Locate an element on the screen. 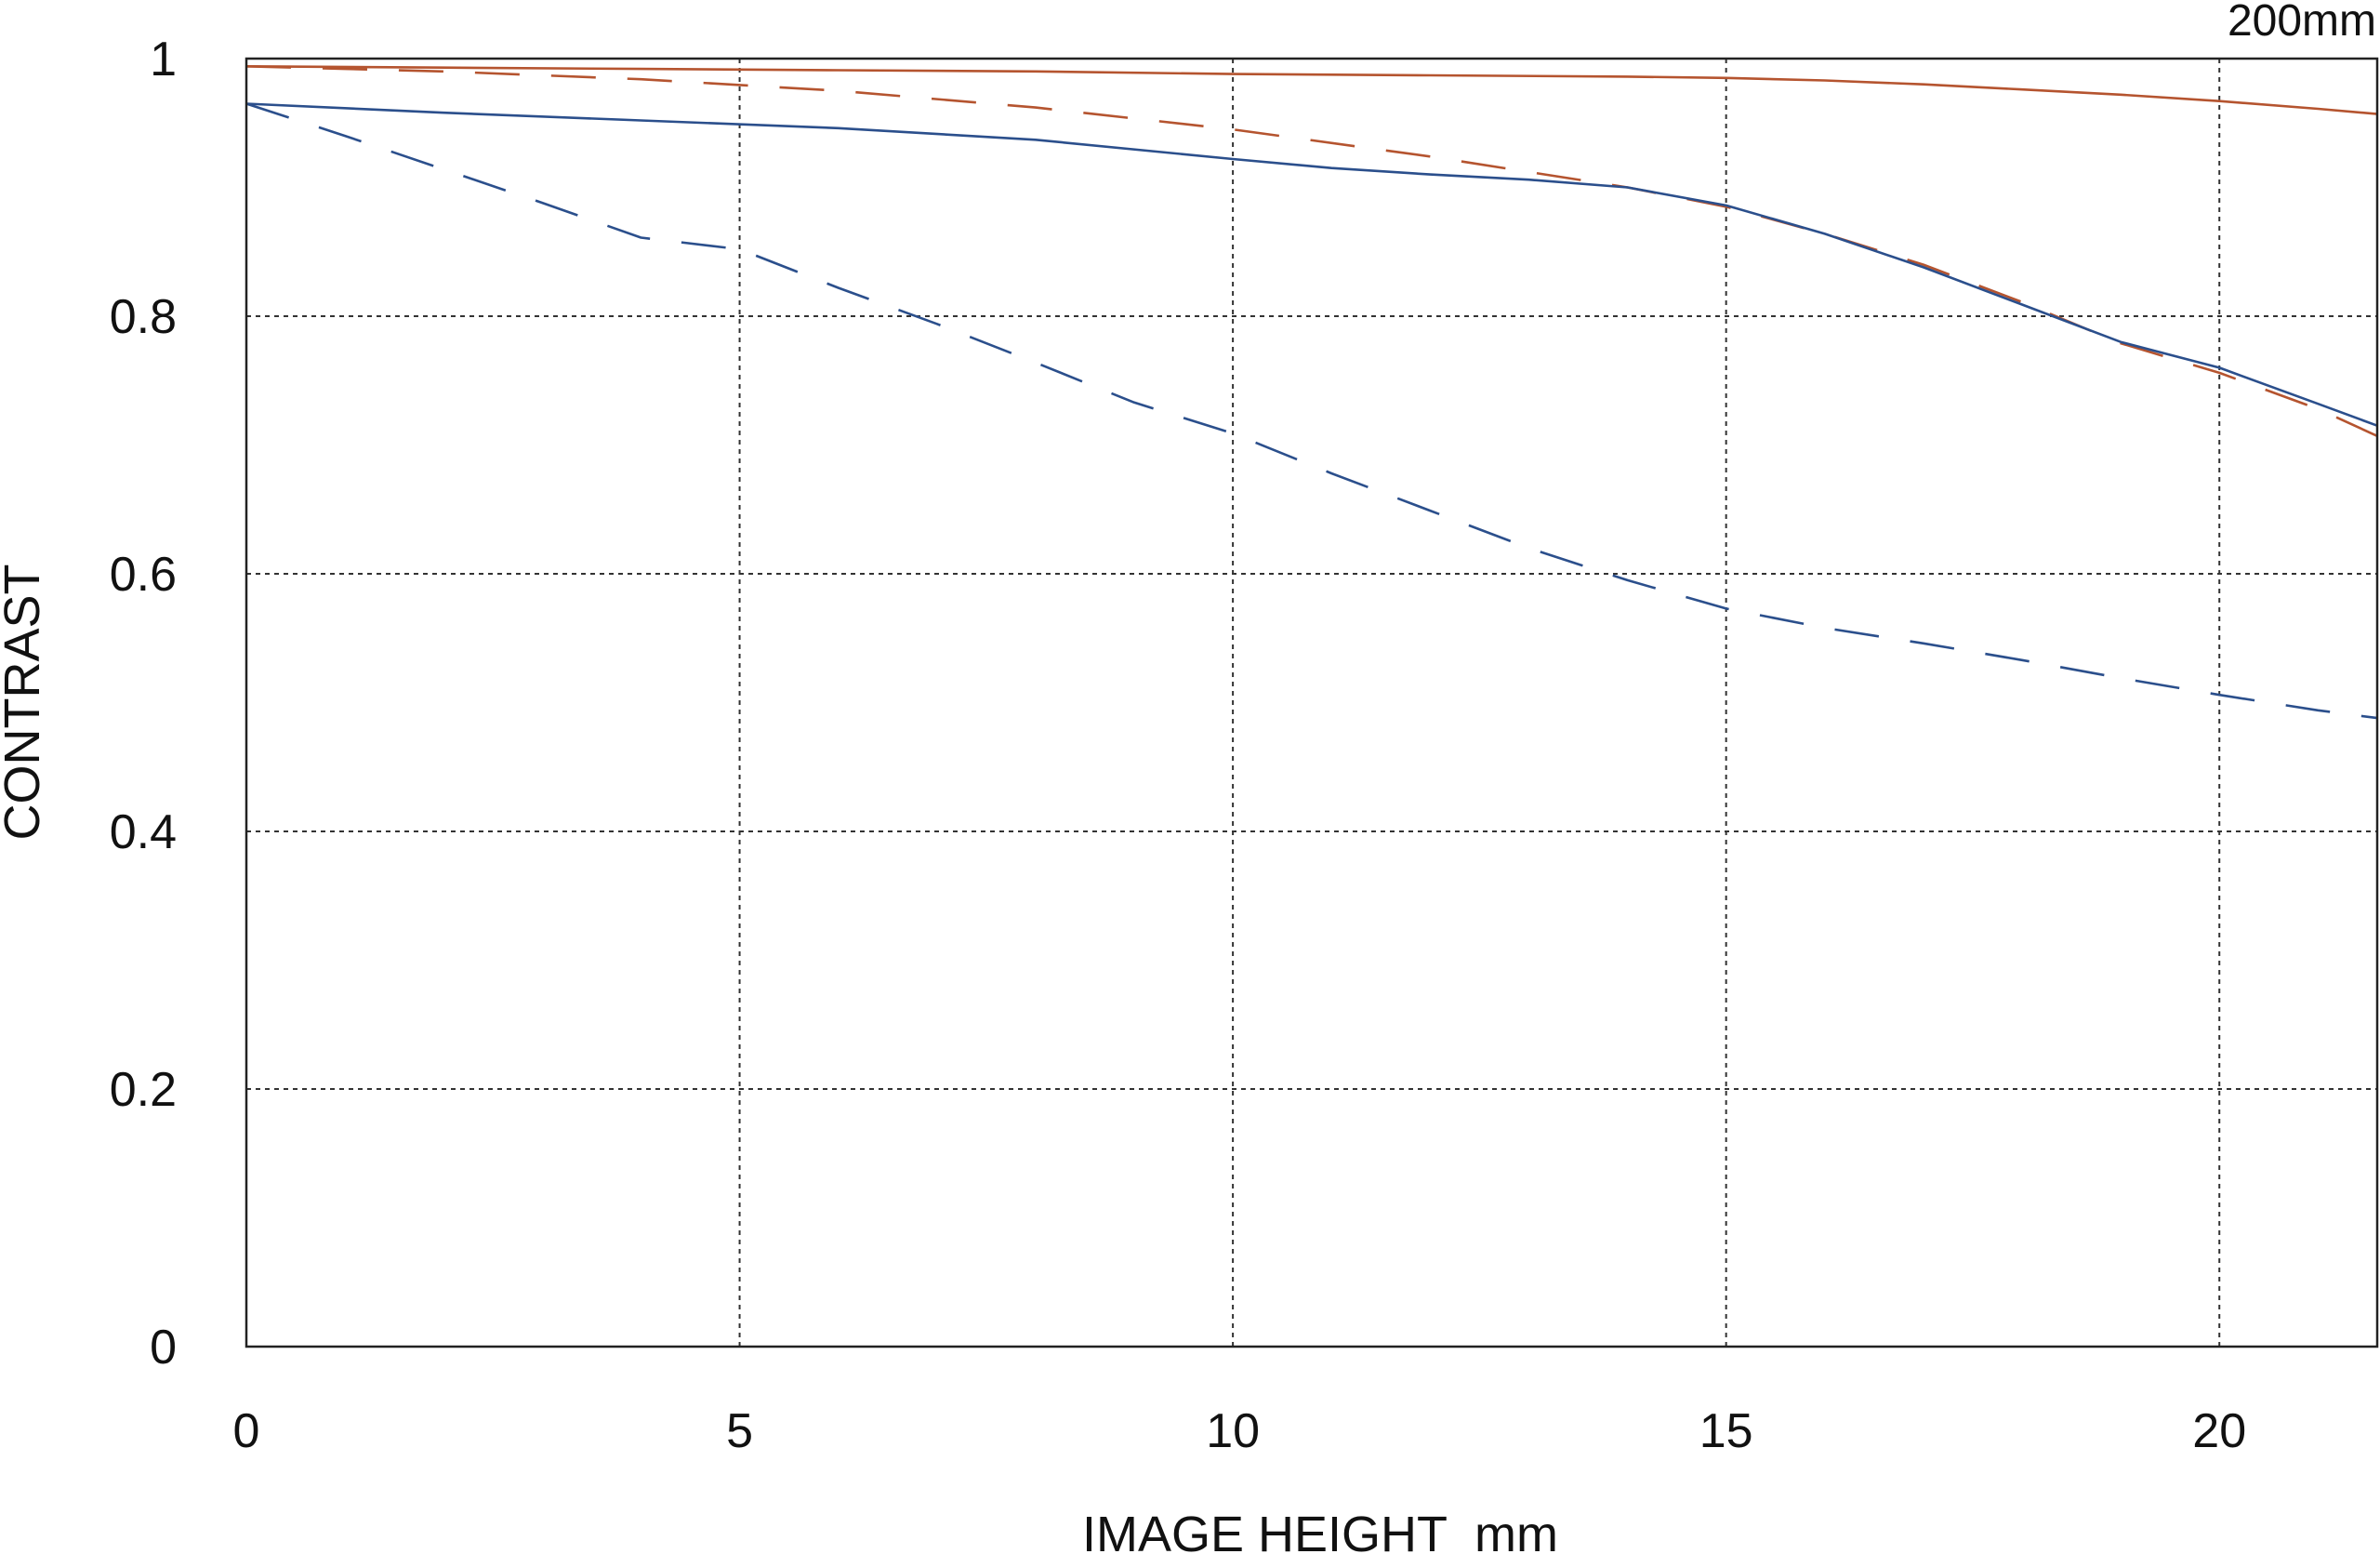 This screenshot has width=2380, height=1554. x-tick-label: 15 is located at coordinates (1726, 1431).